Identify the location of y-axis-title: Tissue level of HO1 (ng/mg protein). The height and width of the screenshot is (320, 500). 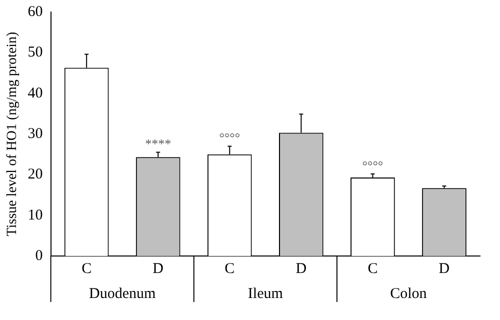
(12, 133).